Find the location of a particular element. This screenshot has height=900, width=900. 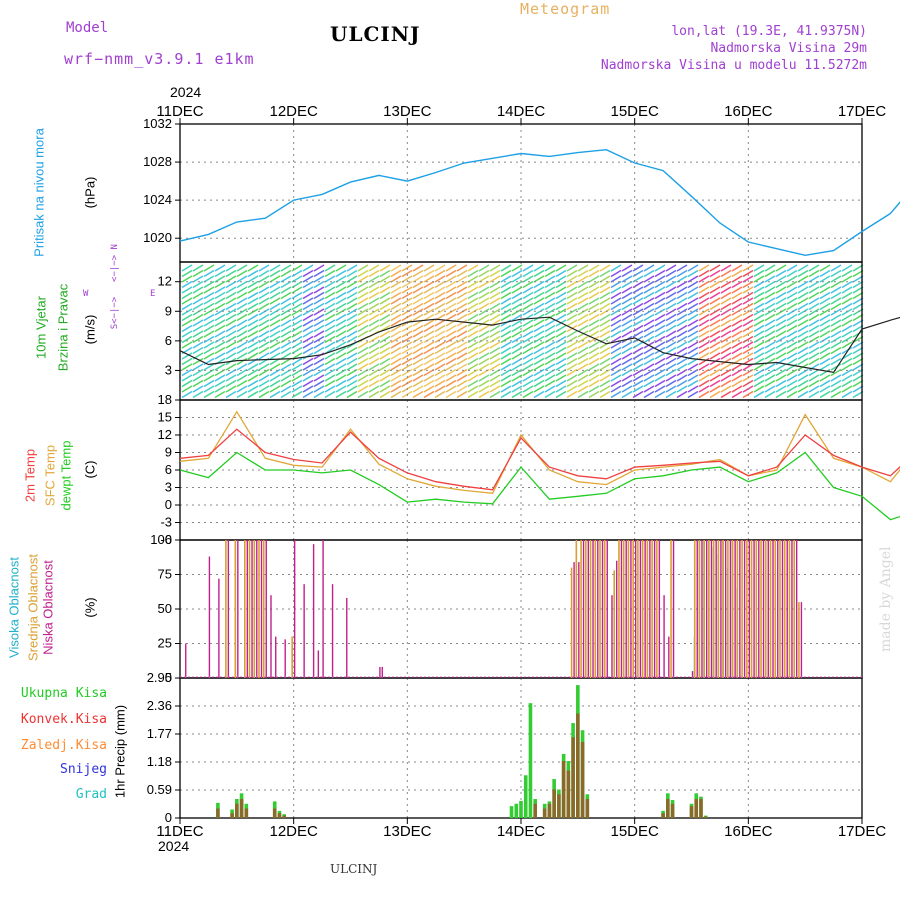

legend-snow: Snijeg is located at coordinates (83, 769).